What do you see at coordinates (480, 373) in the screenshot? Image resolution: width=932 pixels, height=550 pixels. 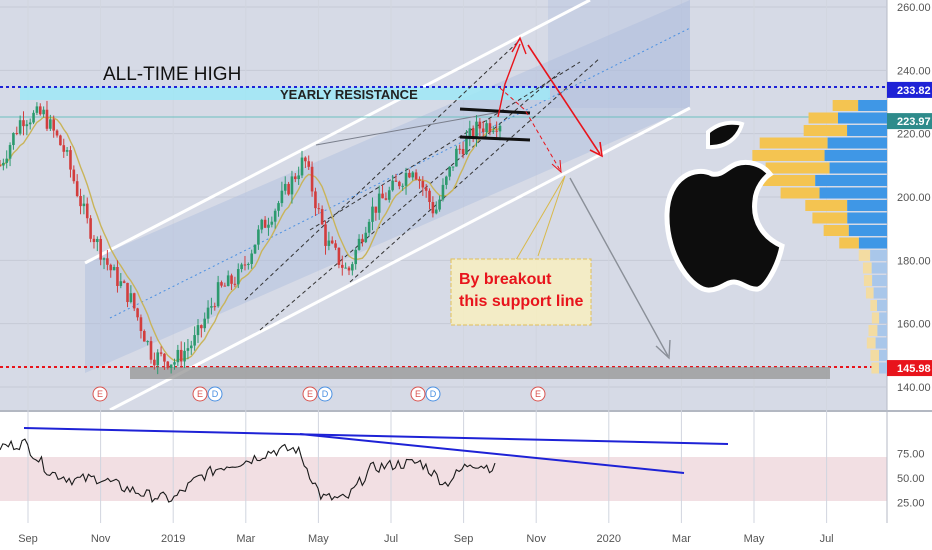 I see `support-band` at bounding box center [480, 373].